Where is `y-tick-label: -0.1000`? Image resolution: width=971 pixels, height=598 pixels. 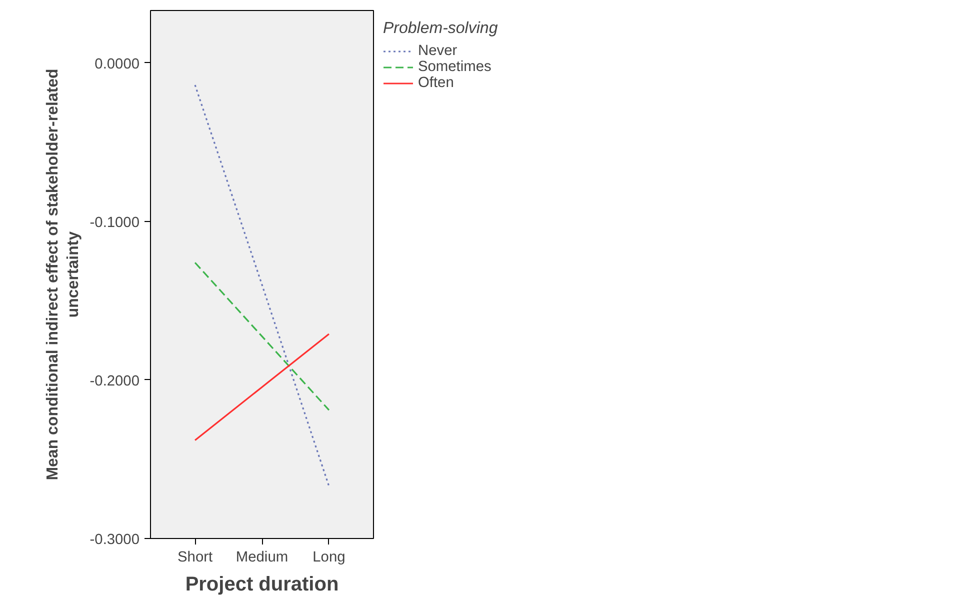
y-tick-label: -0.1000 is located at coordinates (115, 222).